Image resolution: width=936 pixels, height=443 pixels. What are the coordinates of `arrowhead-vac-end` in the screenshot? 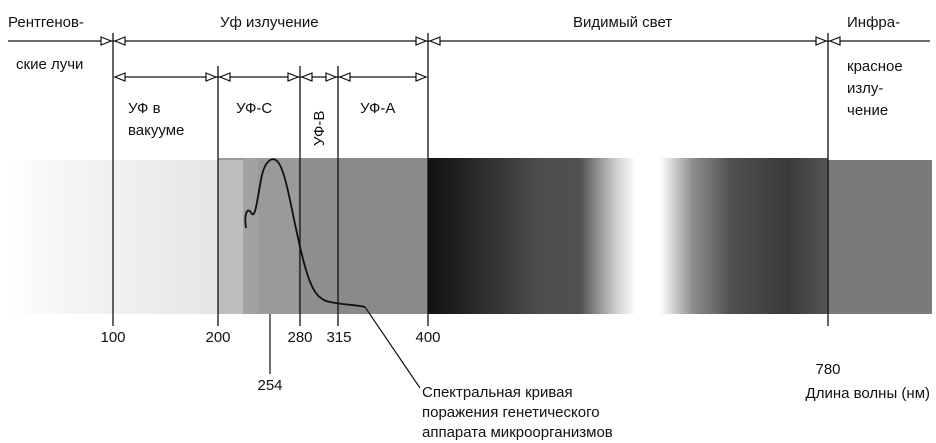 It's located at (211, 77).